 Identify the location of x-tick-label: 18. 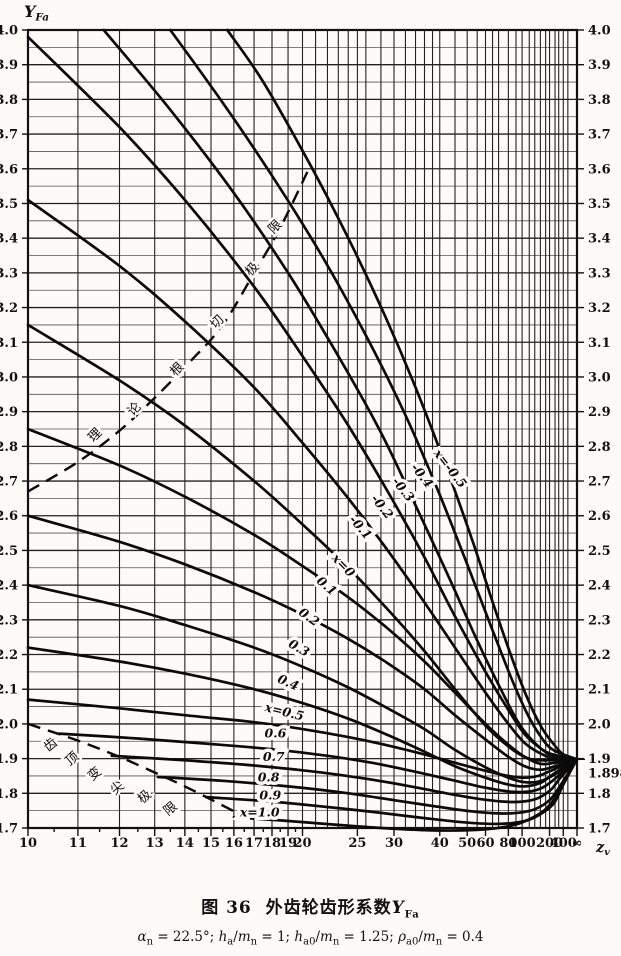
(272, 843).